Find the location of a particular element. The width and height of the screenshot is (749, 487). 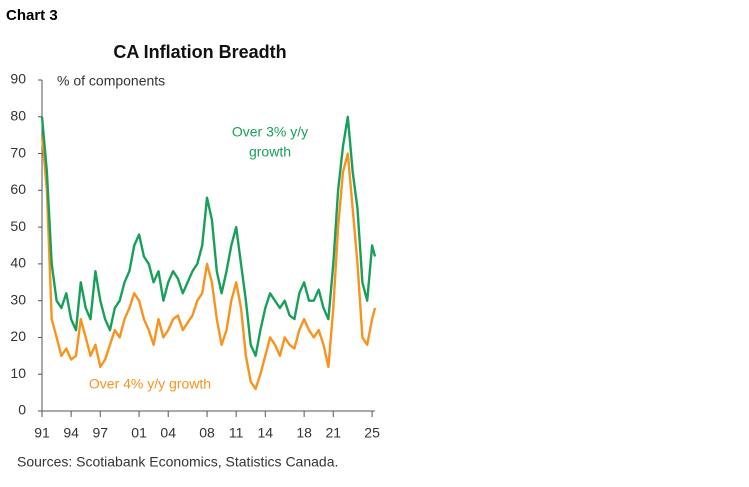

y-tick-label: 90 is located at coordinates (18, 79).